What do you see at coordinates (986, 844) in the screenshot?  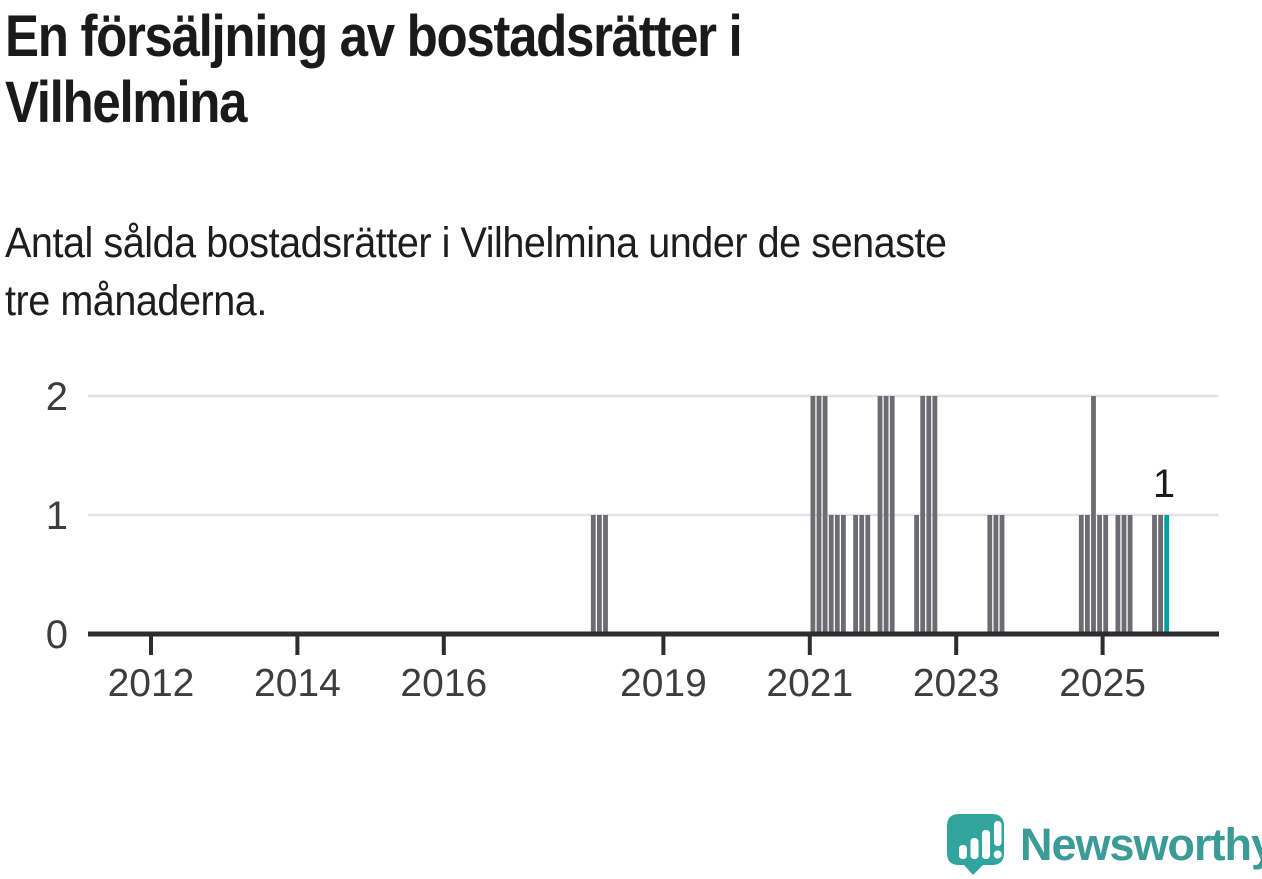 I see `icon-bar-large` at bounding box center [986, 844].